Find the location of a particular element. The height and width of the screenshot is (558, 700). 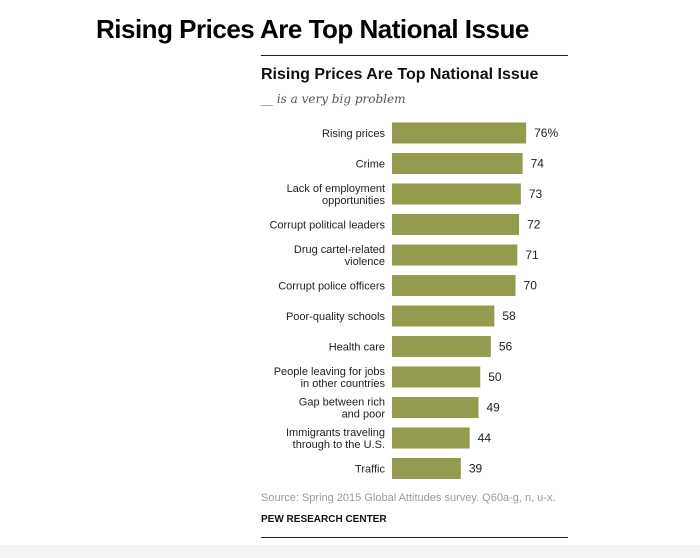

footer-strip is located at coordinates (350, 551).